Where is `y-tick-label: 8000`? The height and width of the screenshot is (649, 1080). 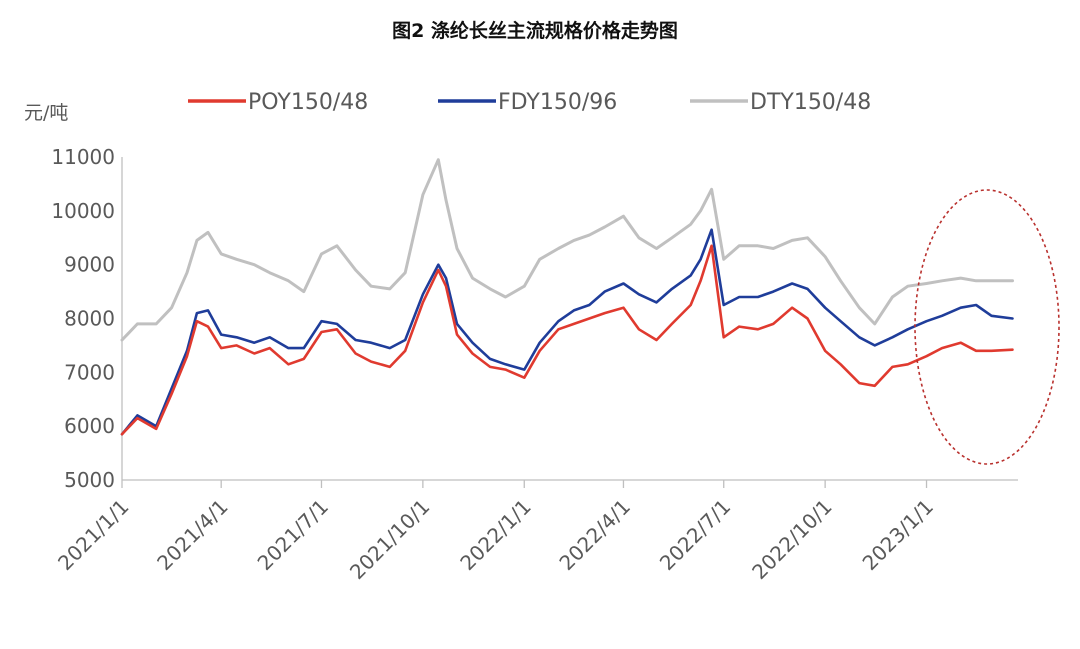 y-tick-label: 8000 is located at coordinates (89, 319).